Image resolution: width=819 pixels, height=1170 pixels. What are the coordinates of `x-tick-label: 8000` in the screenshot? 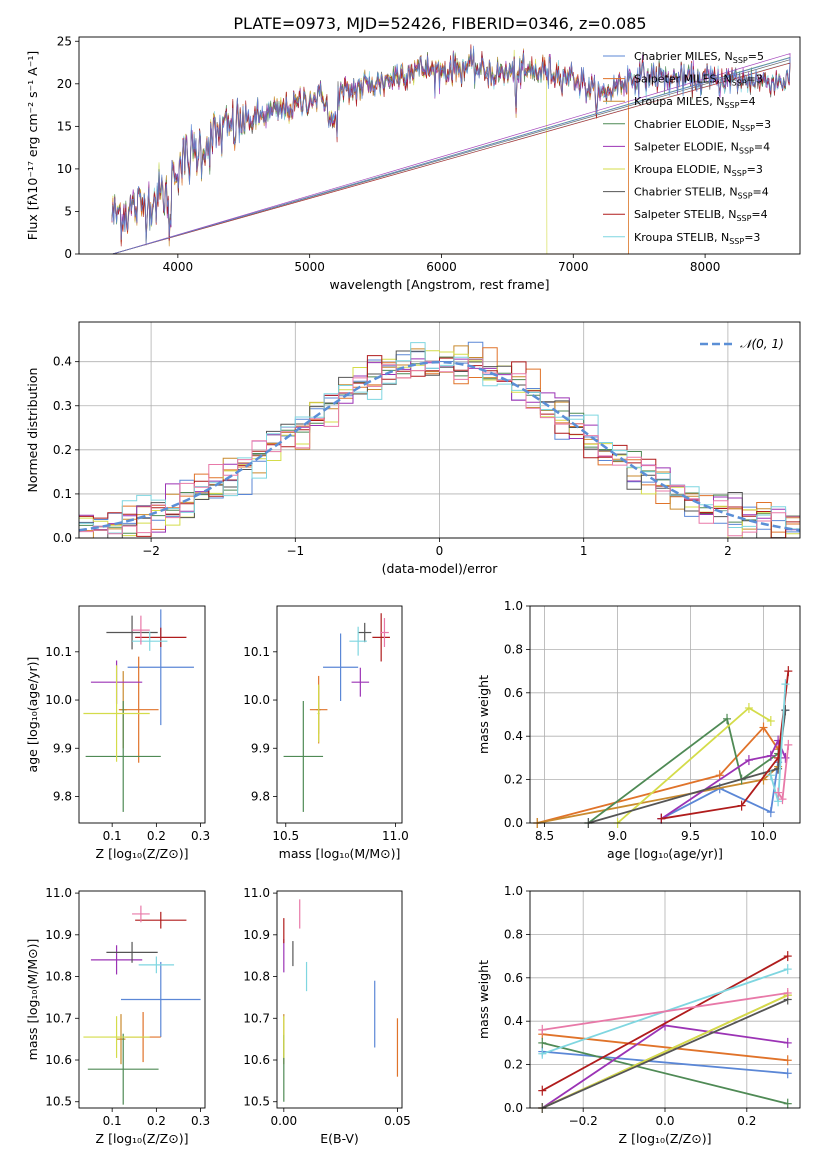 It's located at (705, 267).